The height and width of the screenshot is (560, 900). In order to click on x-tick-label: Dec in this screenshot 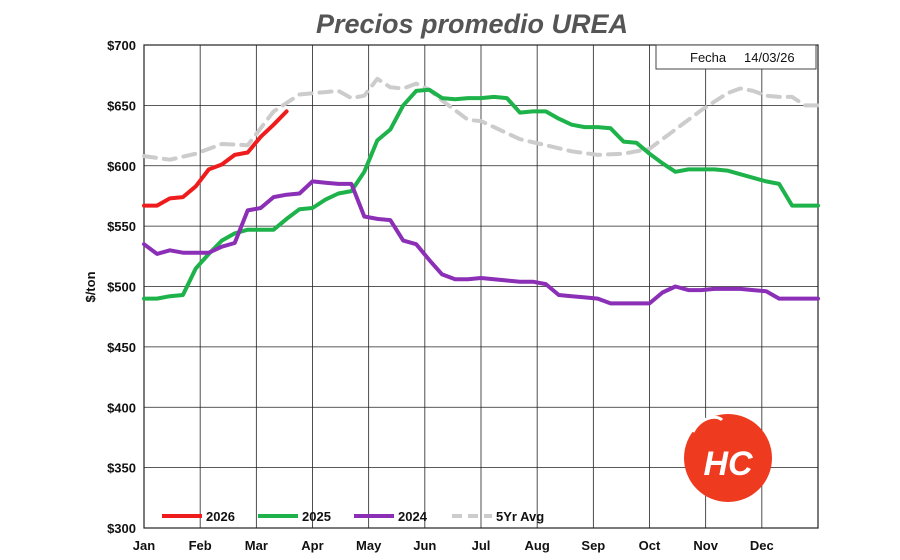, I will do `click(762, 545)`.